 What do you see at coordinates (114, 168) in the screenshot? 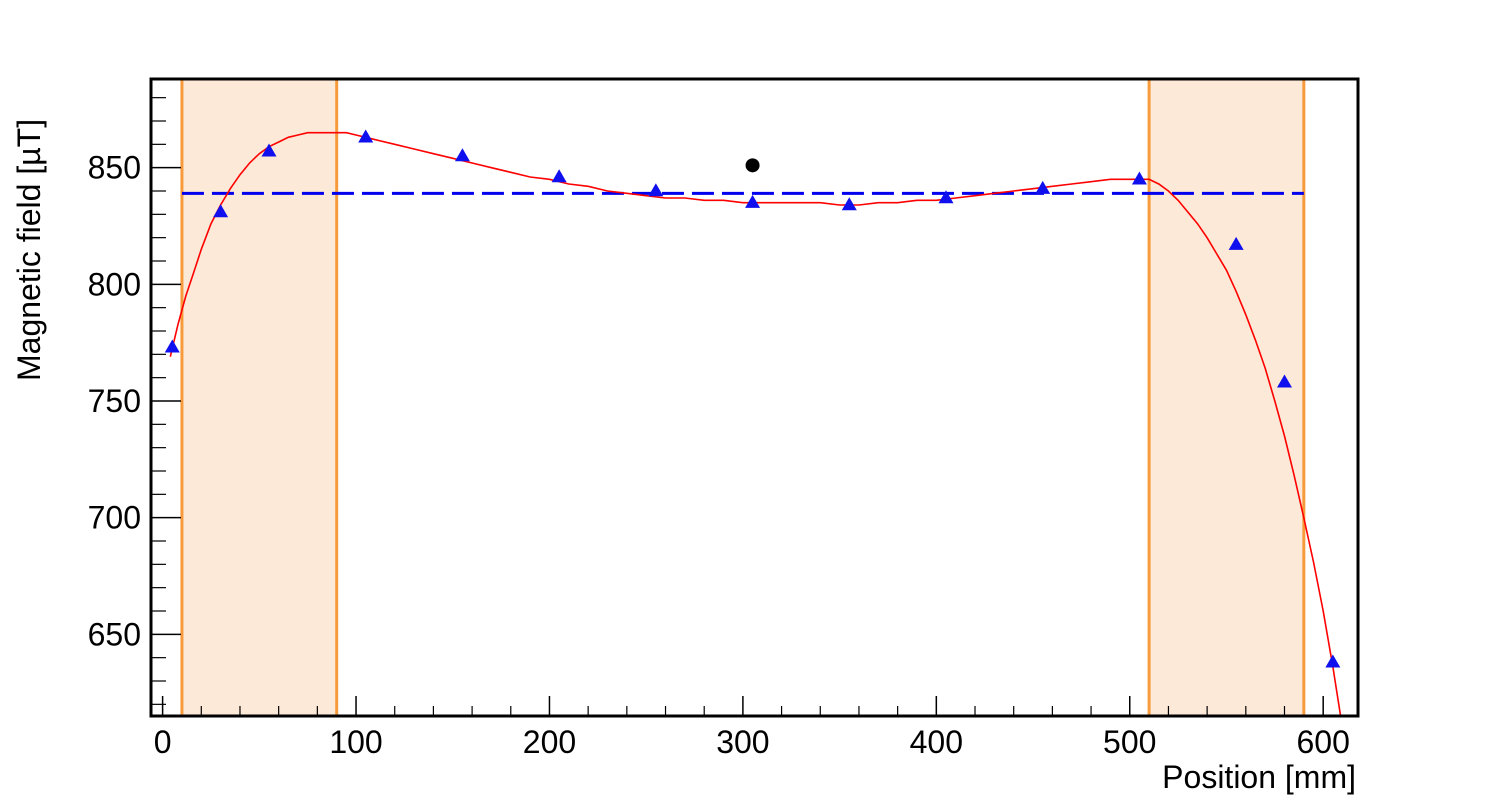
I see `y-tick-label: 850` at bounding box center [114, 168].